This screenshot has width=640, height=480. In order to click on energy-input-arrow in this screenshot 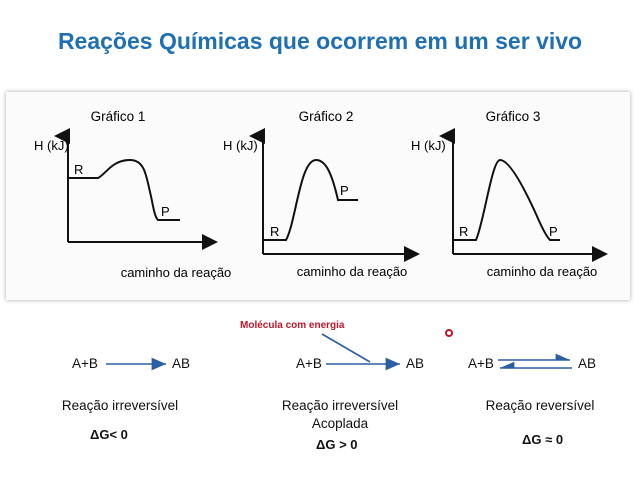, I will do `click(346, 348)`.